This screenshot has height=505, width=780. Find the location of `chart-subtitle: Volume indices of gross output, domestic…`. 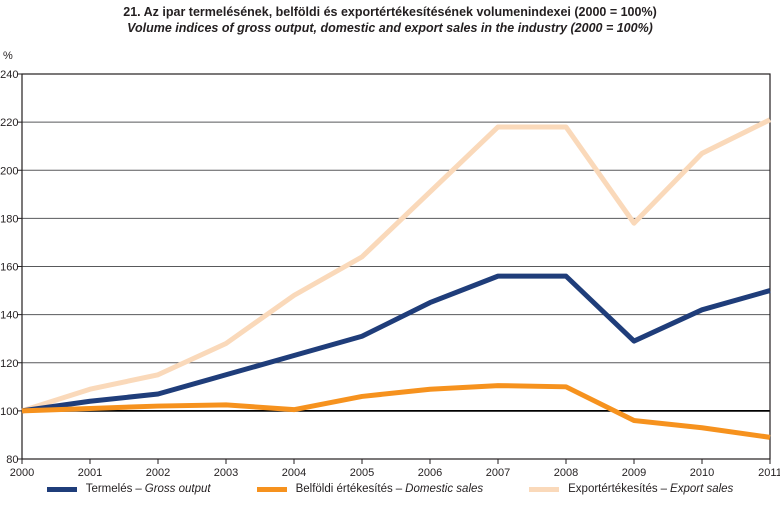

chart-subtitle: Volume indices of gross output, domestic… is located at coordinates (390, 28).